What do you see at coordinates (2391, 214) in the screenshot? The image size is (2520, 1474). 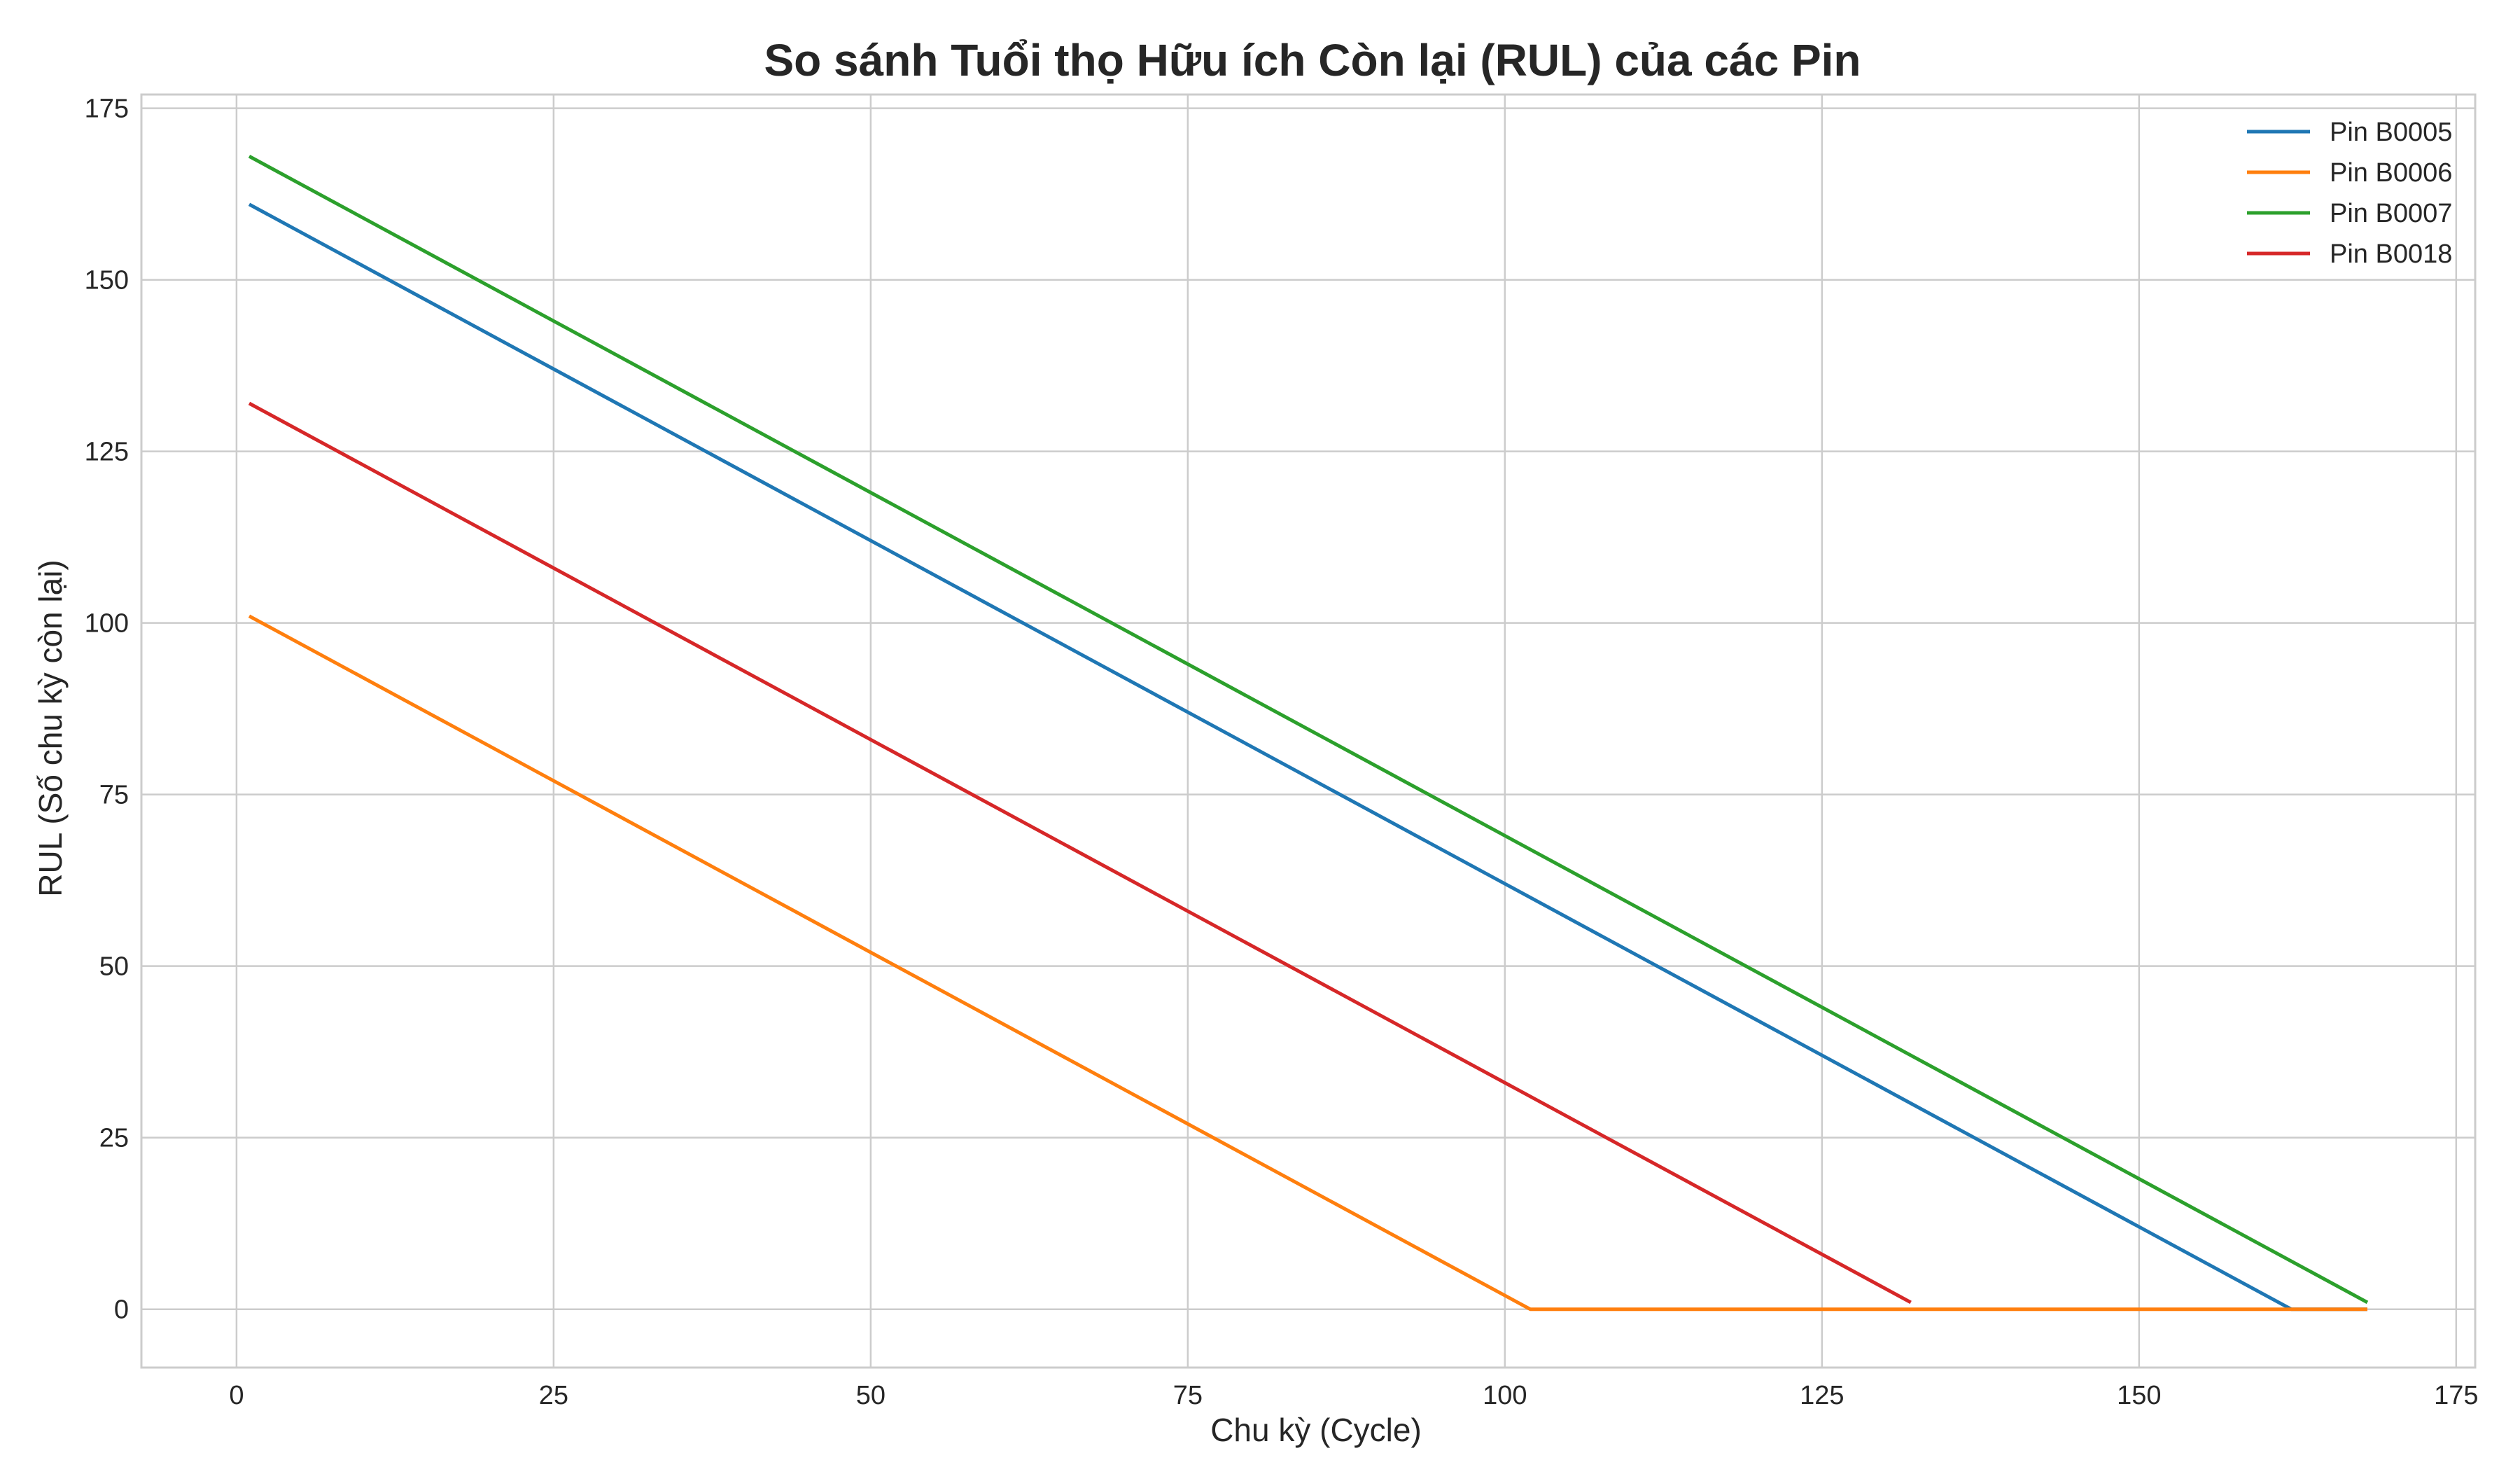 I see `legend-label-pin-b0007: Pin B0007` at bounding box center [2391, 214].